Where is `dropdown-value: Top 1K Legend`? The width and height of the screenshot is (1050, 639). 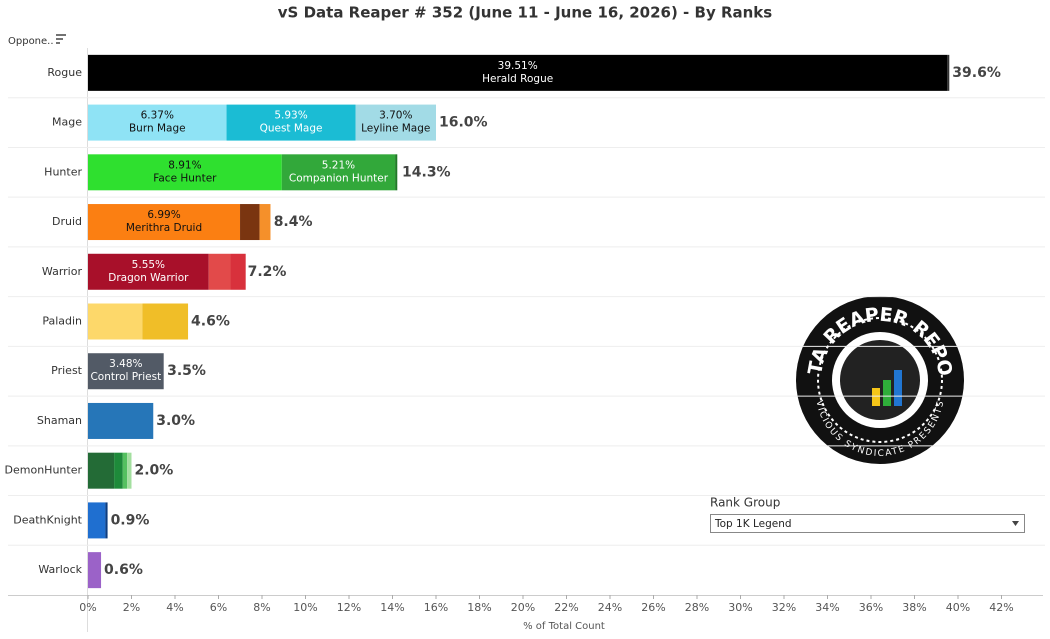
dropdown-value: Top 1K Legend is located at coordinates (753, 524).